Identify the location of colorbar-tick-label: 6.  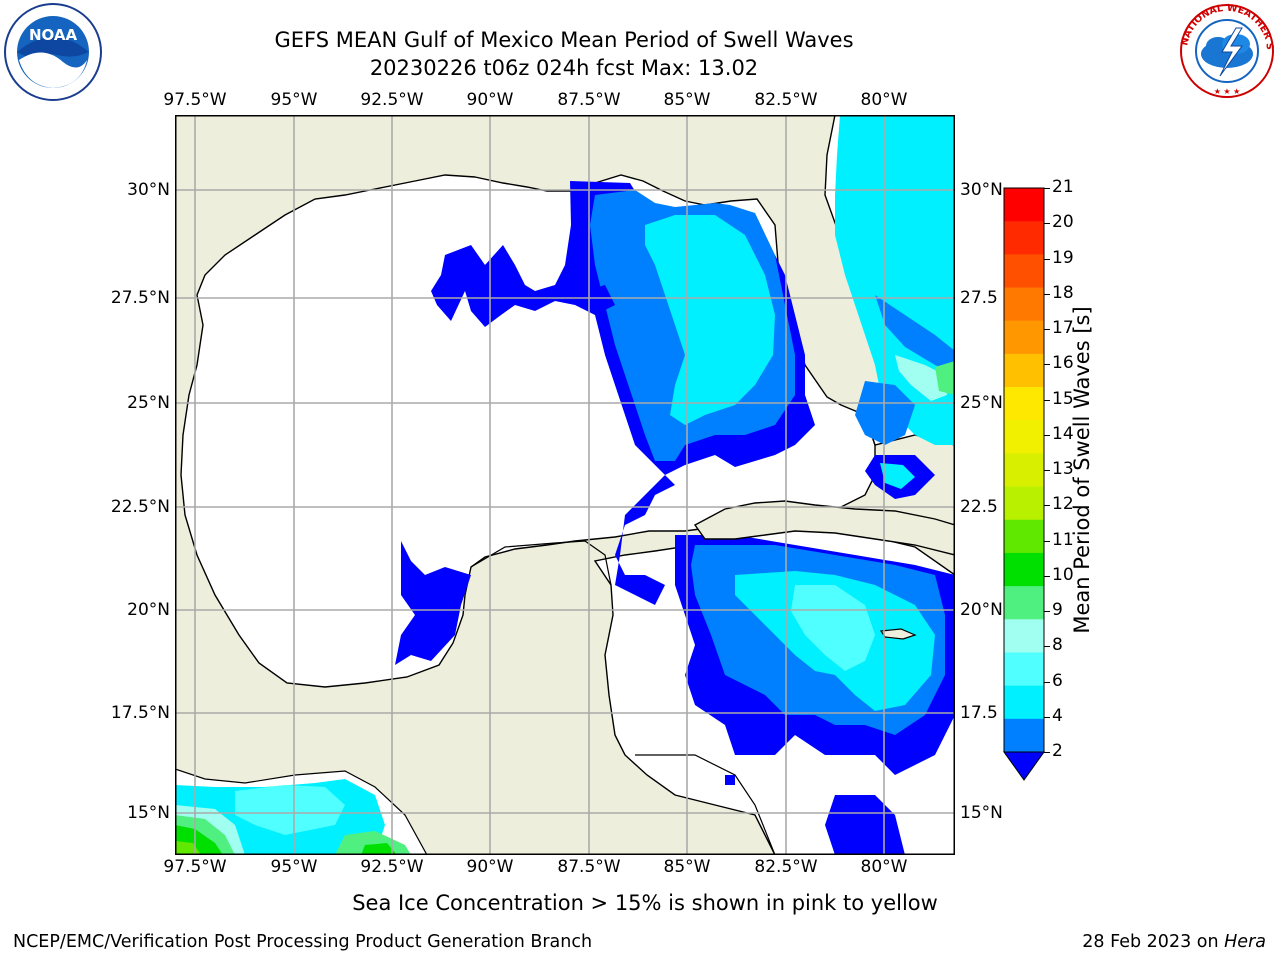
(1057, 680).